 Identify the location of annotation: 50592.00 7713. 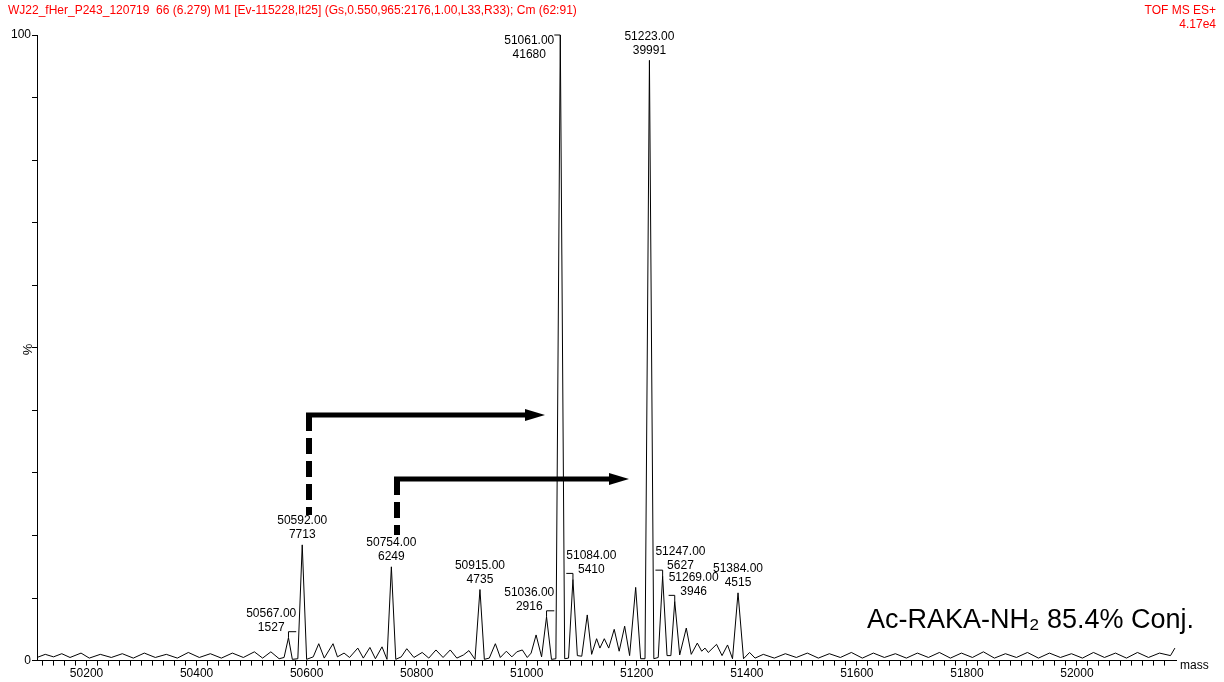
(302, 527).